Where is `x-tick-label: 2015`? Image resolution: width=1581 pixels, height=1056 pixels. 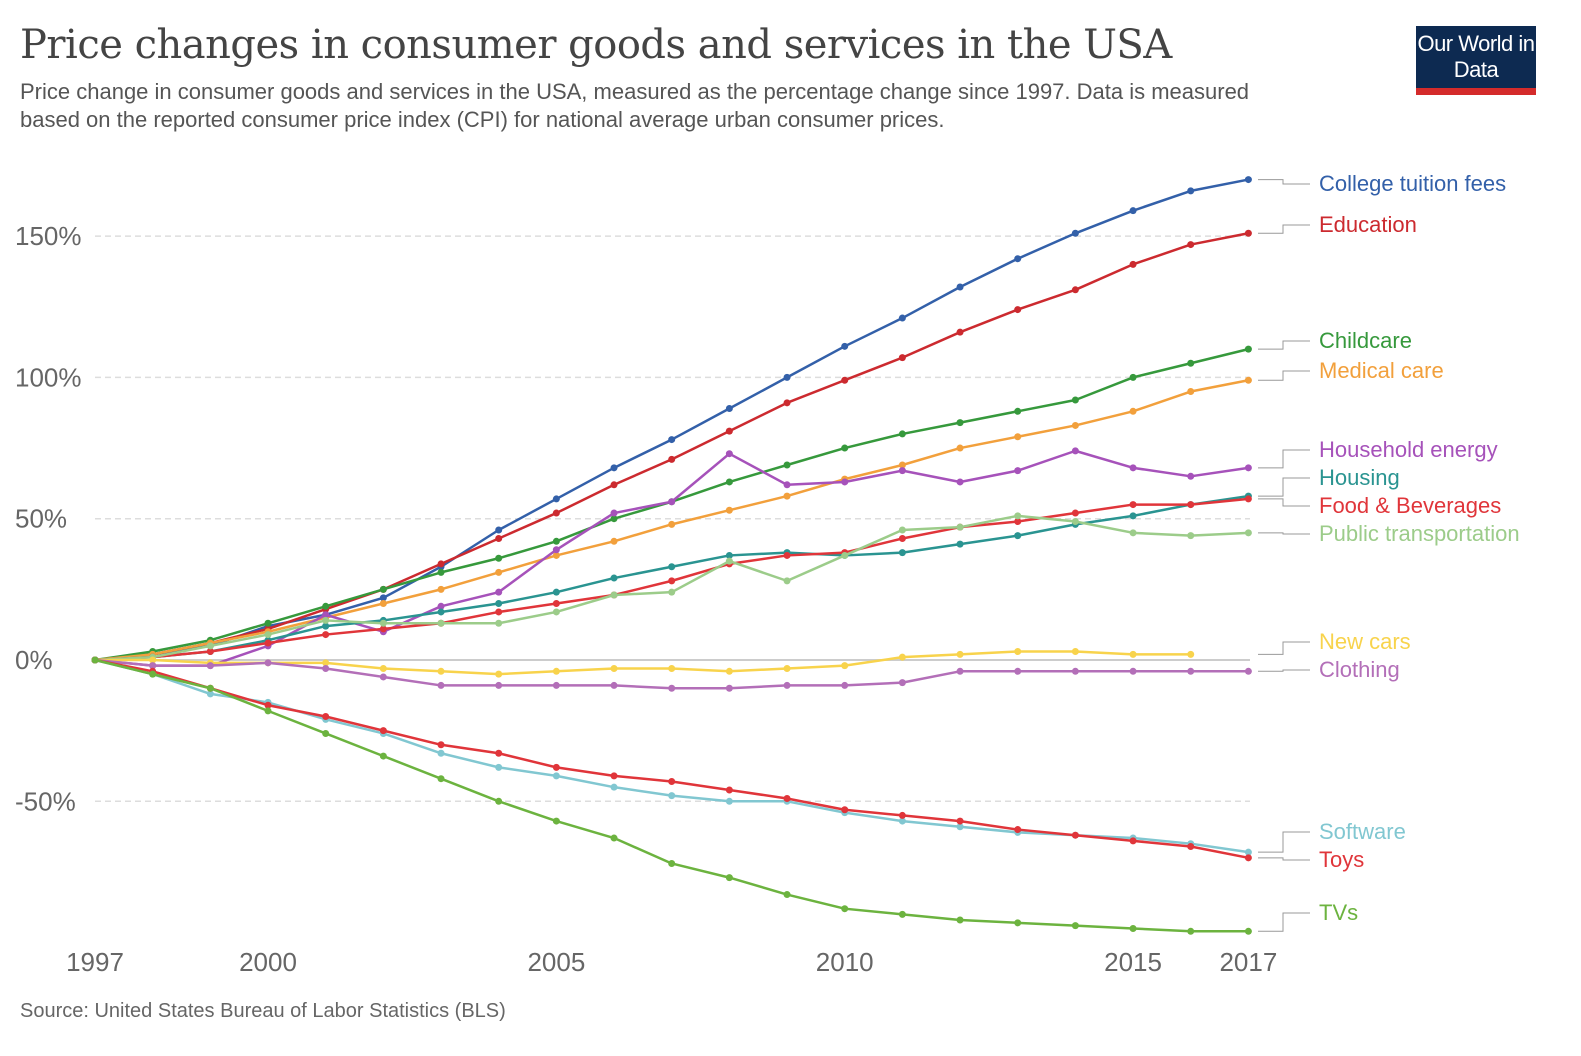 x-tick-label: 2015 is located at coordinates (1133, 962).